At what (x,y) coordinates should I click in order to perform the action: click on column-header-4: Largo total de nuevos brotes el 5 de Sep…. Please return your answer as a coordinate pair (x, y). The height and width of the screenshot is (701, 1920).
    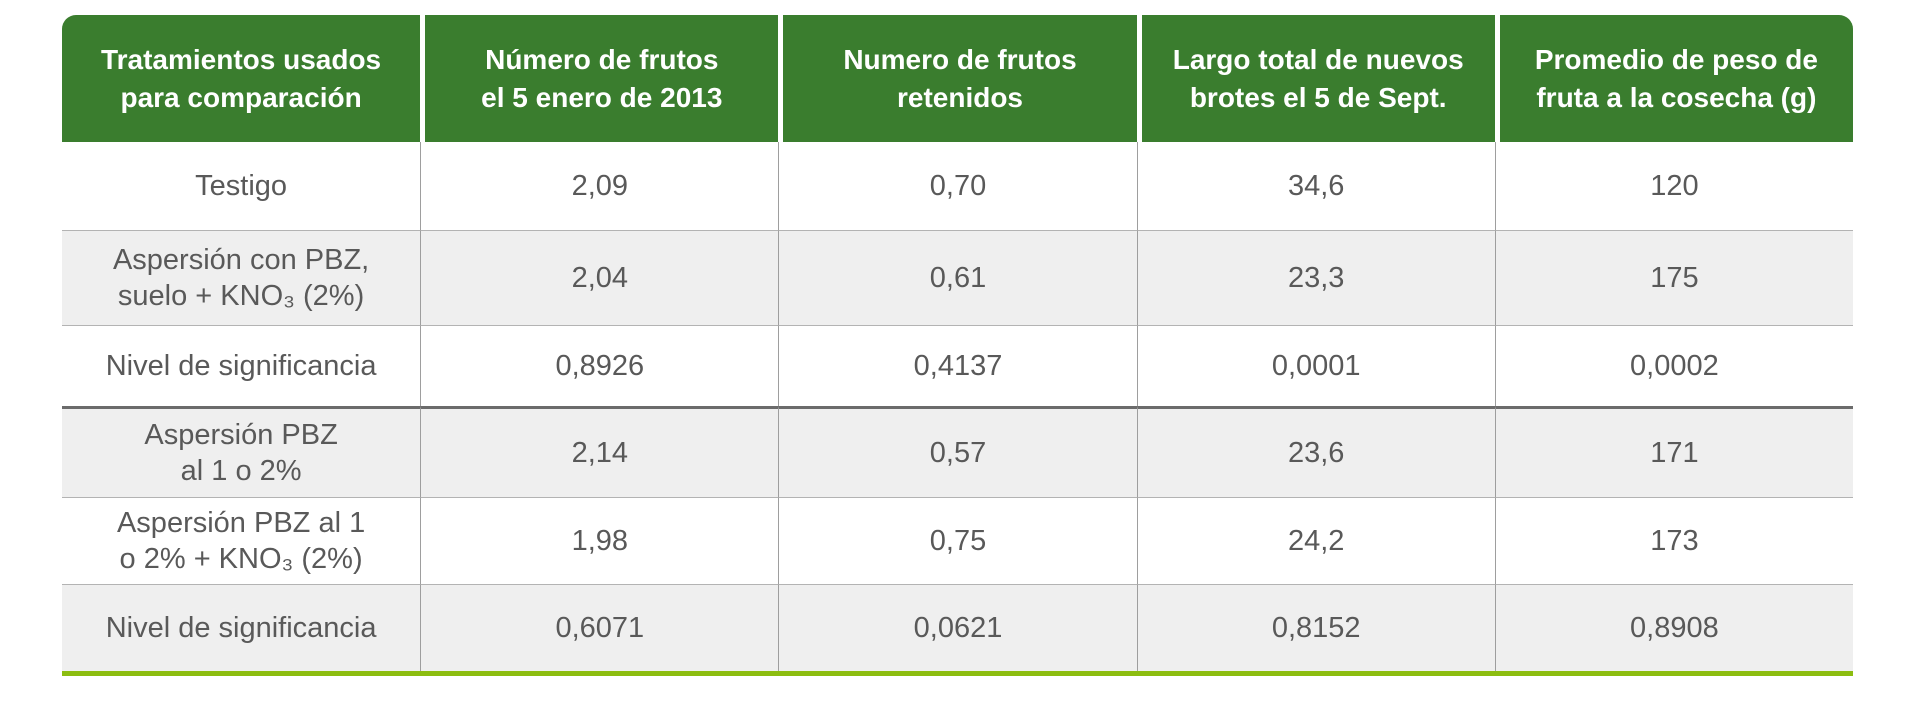
    Looking at the image, I should click on (1315, 78).